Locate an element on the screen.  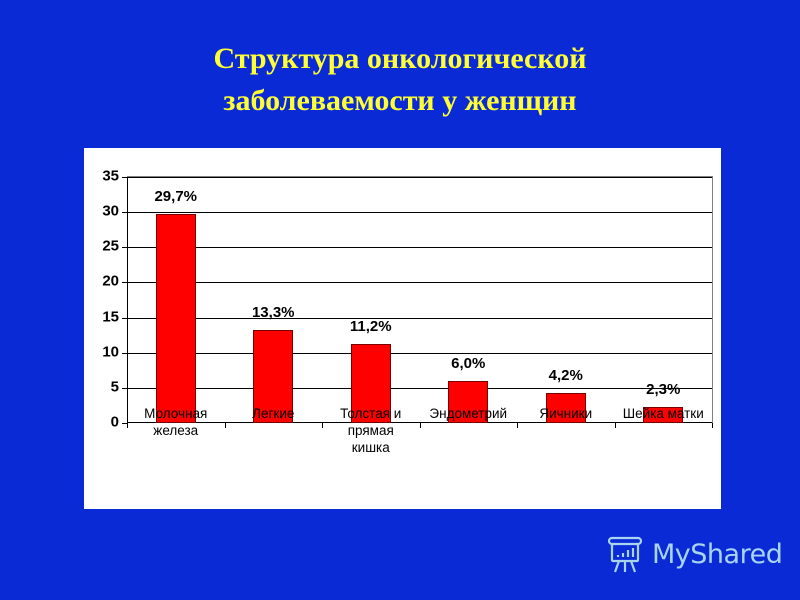
x-category-label-line: Молочная is located at coordinates (176, 413).